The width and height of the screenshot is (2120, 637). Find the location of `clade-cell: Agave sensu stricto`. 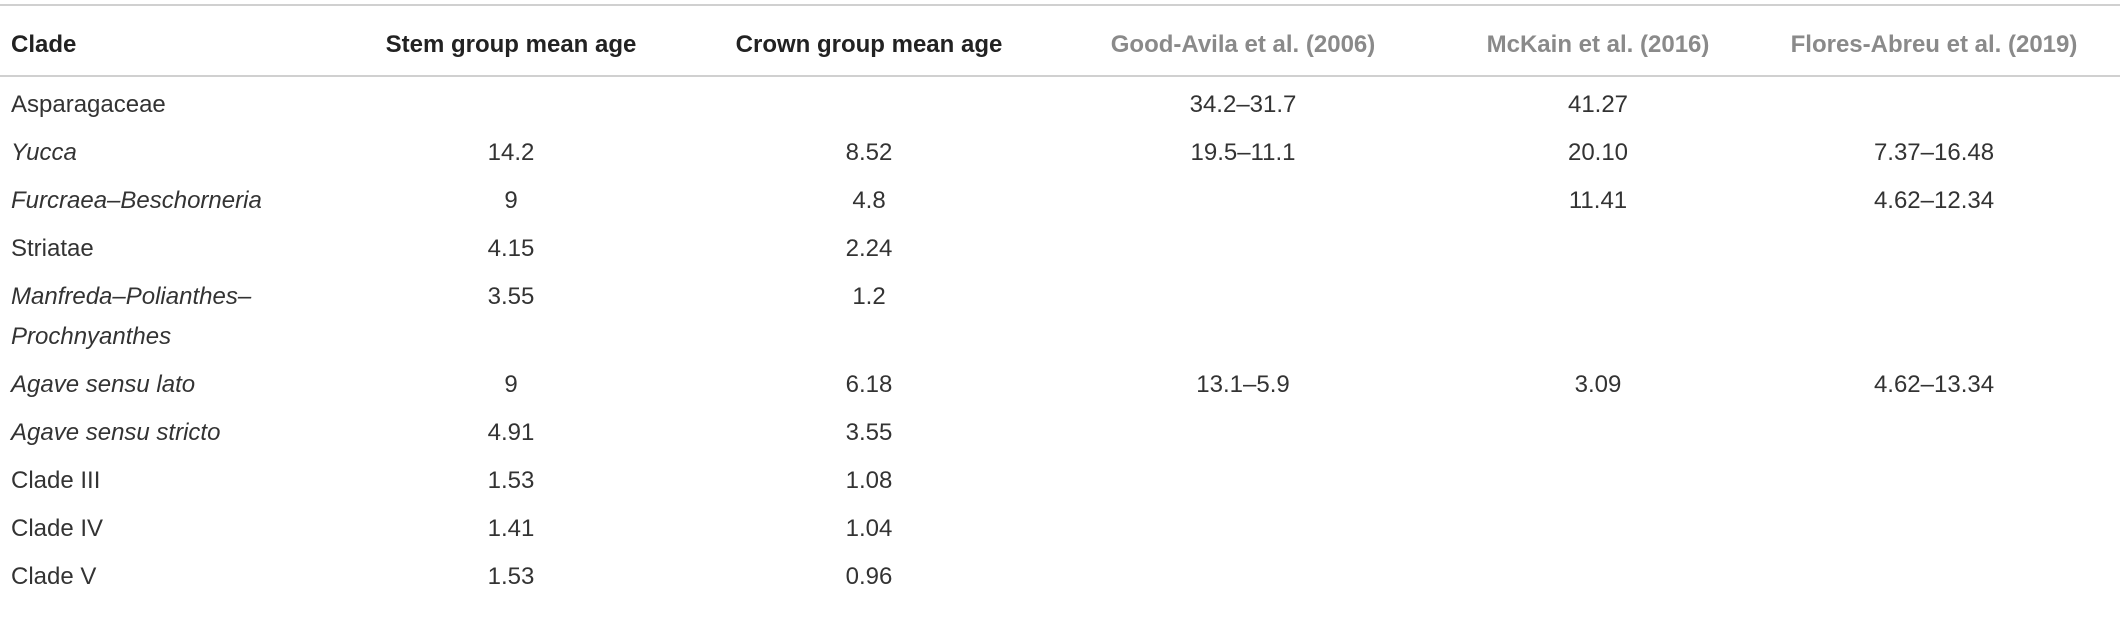

clade-cell: Agave sensu stricto is located at coordinates (116, 432).